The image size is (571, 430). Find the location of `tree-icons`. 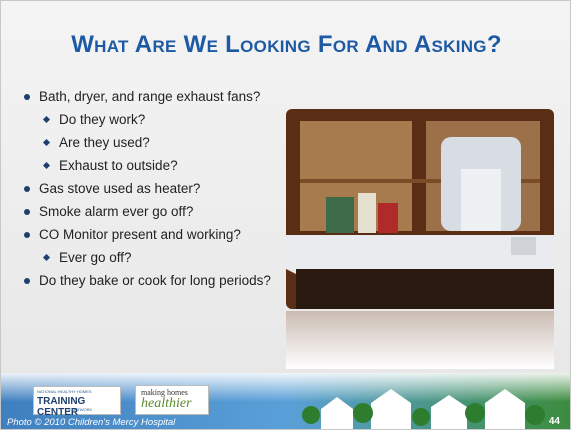

tree-icons is located at coordinates (423, 414).